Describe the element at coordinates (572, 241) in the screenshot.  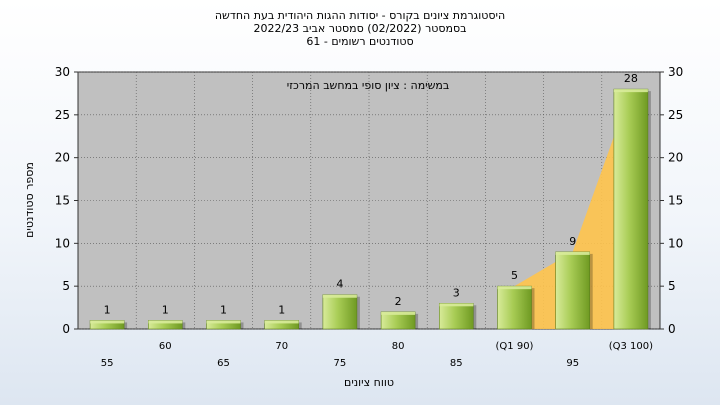
I see `data-label: 9` at that location.